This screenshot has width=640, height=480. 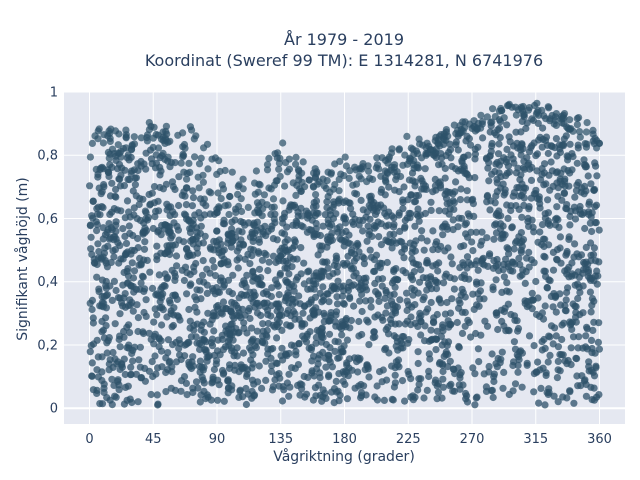 I want to click on y-tick-label: 0,6, so click(x=47, y=219).